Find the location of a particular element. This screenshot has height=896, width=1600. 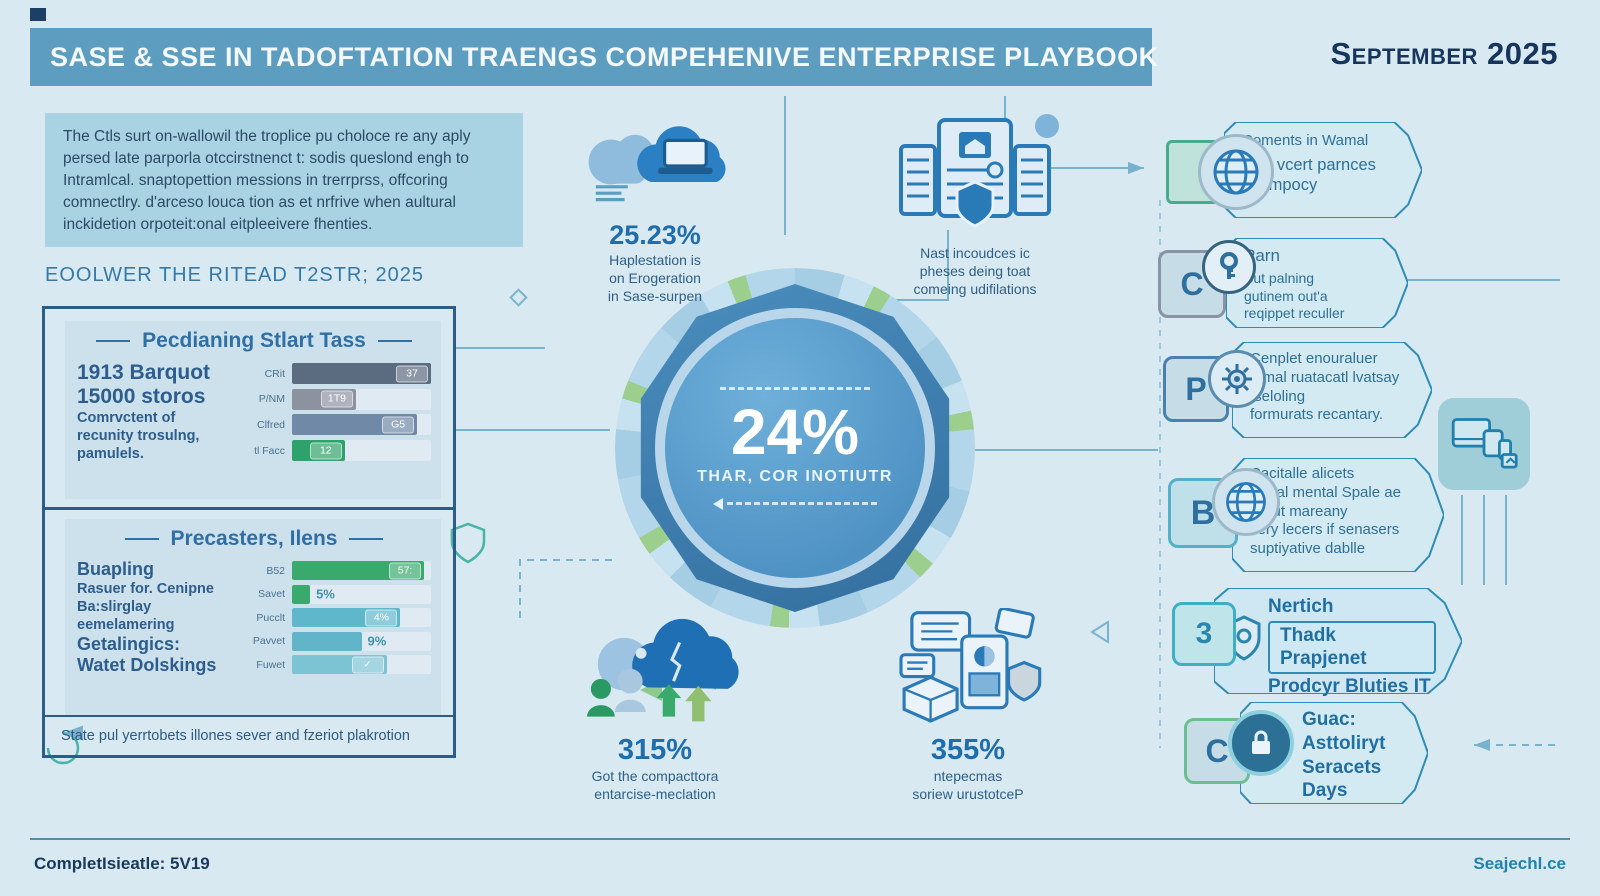

bar-value-text: 9% is located at coordinates (377, 641).